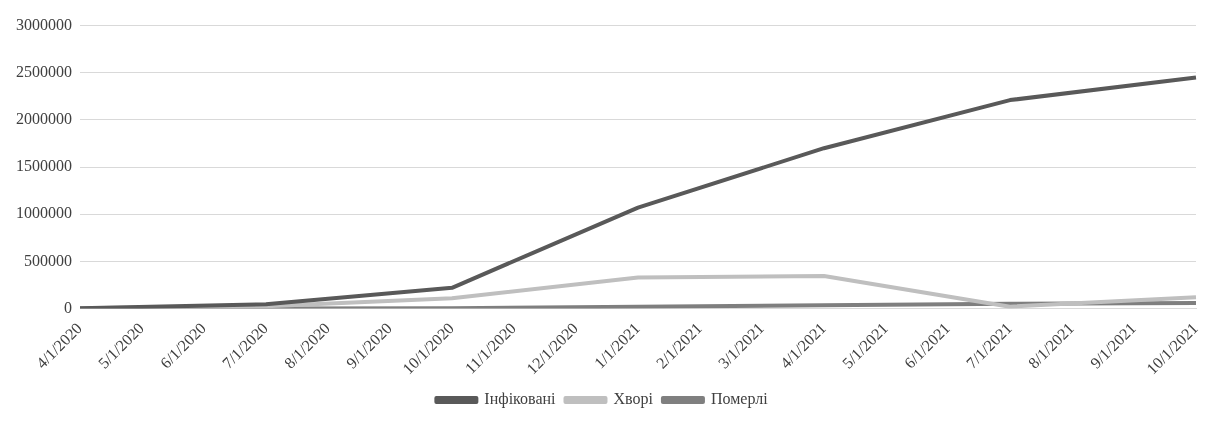  What do you see at coordinates (739, 399) in the screenshot?
I see `legend-label: Померлі` at bounding box center [739, 399].